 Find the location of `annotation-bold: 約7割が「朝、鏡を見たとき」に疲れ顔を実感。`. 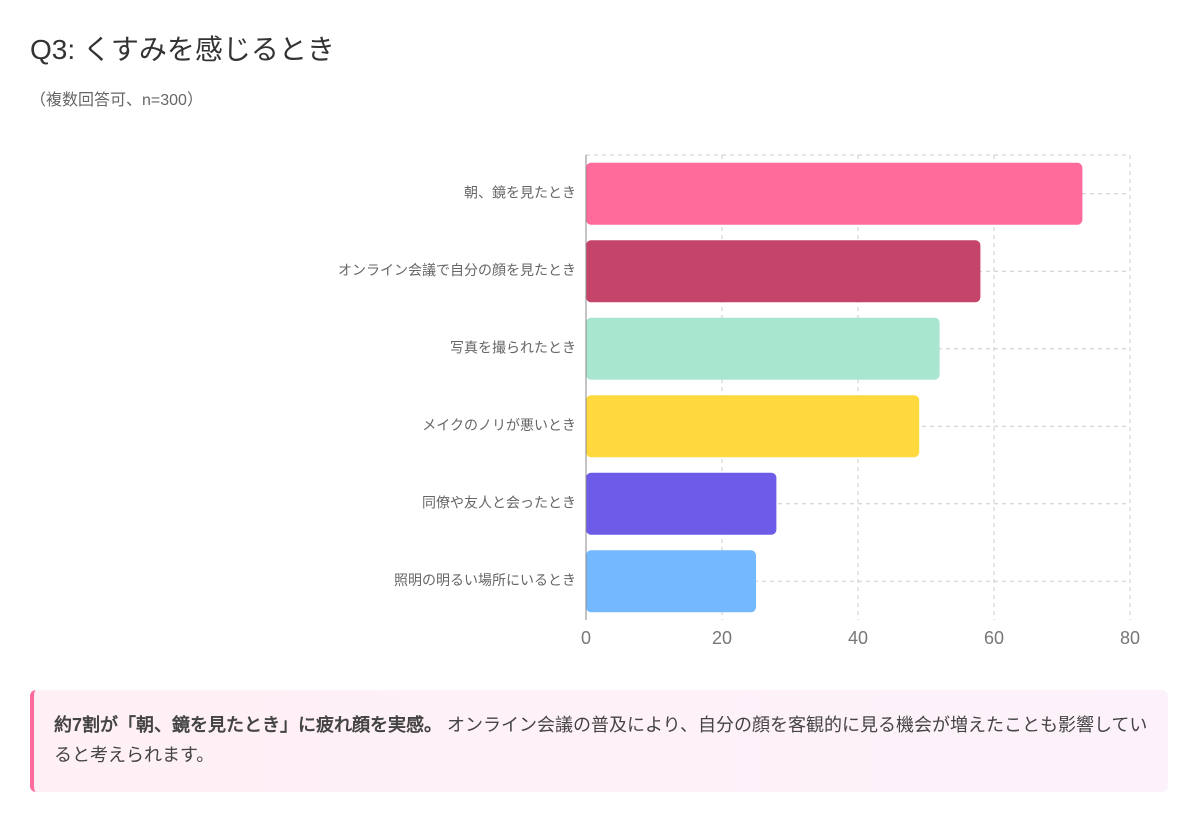

annotation-bold: 約7割が「朝、鏡を見たとき」に疲れ顔を実感。 is located at coordinates (248, 725).